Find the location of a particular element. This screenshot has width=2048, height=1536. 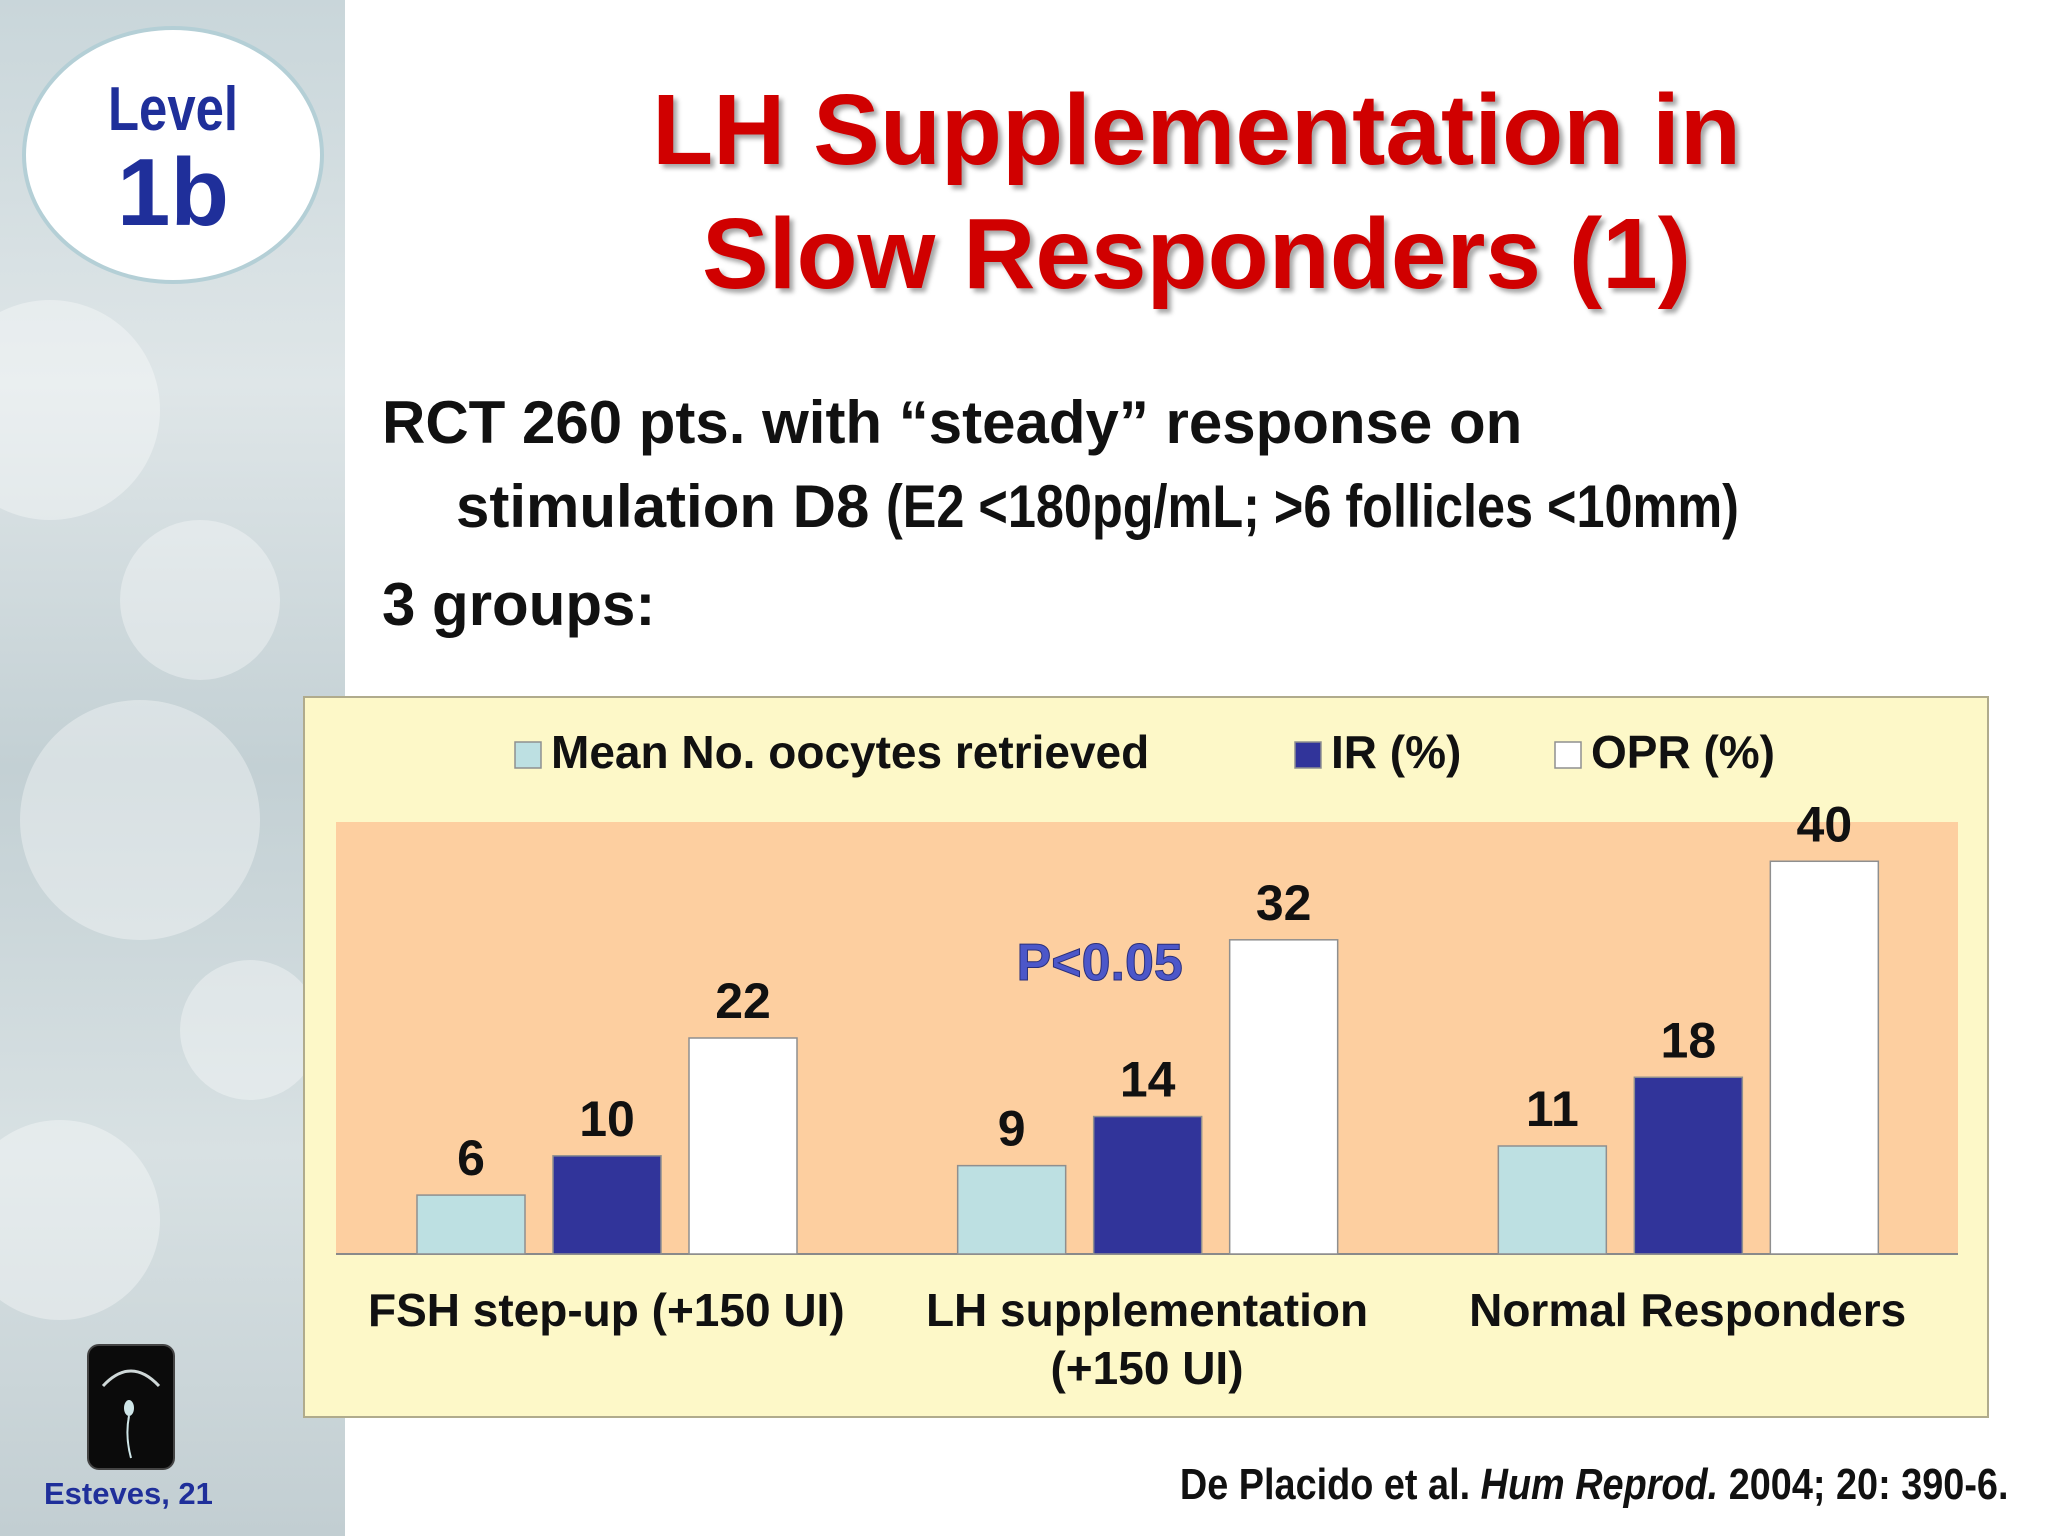

category-label: FSH step-up (+150 UI) is located at coordinates (606, 1310).